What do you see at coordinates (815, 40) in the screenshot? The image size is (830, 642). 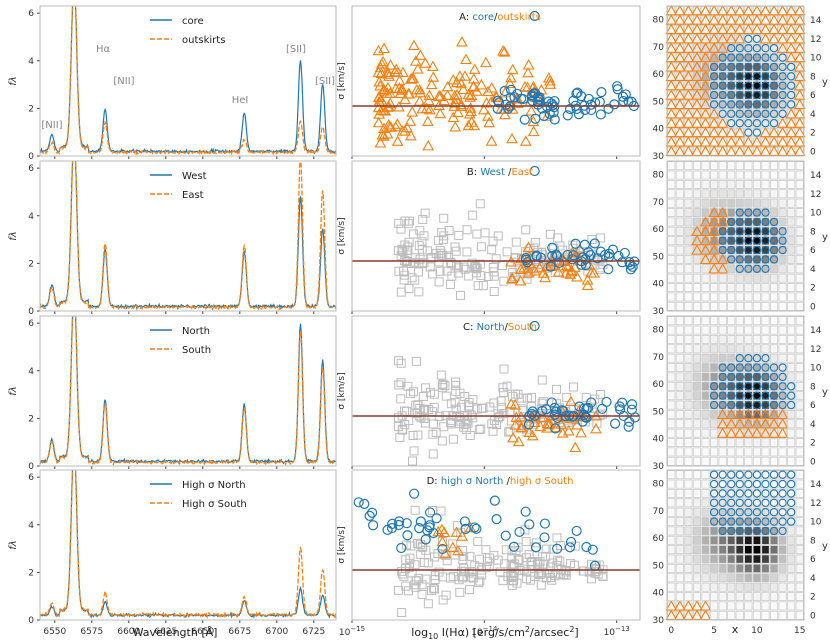 I see `map-y-right-tick-label: 12` at bounding box center [815, 40].